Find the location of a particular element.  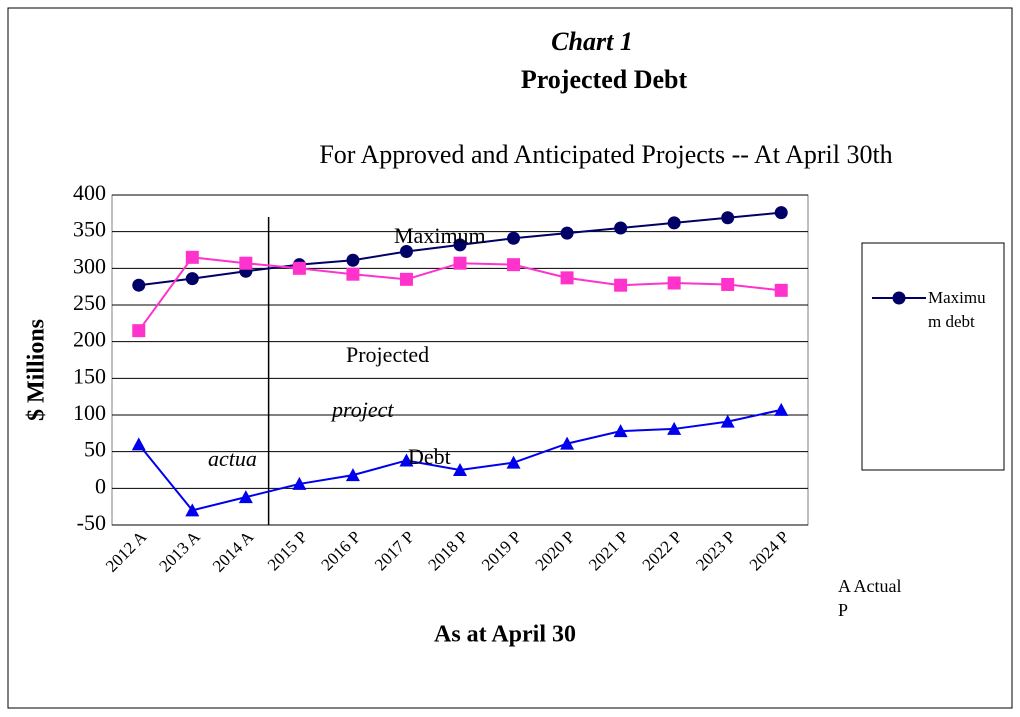

note: P is located at coordinates (843, 610).